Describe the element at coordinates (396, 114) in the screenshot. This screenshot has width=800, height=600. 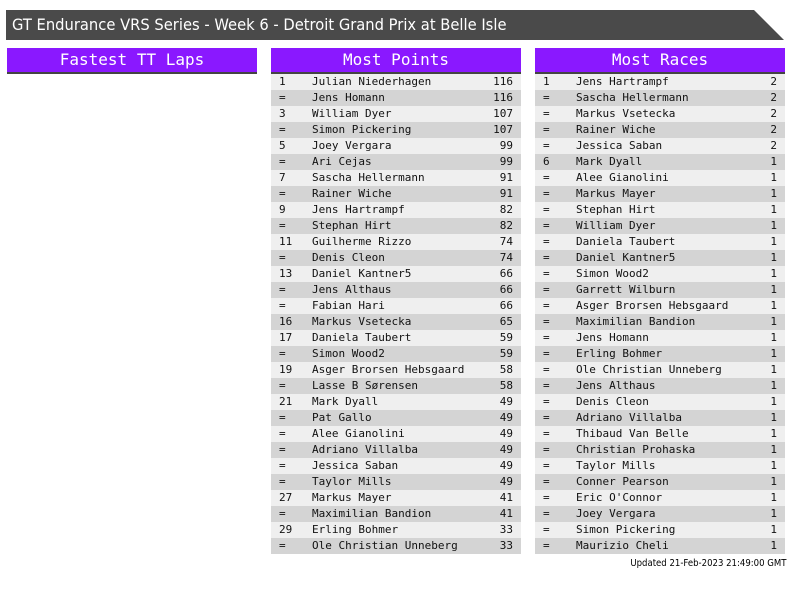
I see `table-row: 3 William Dyer 107` at that location.